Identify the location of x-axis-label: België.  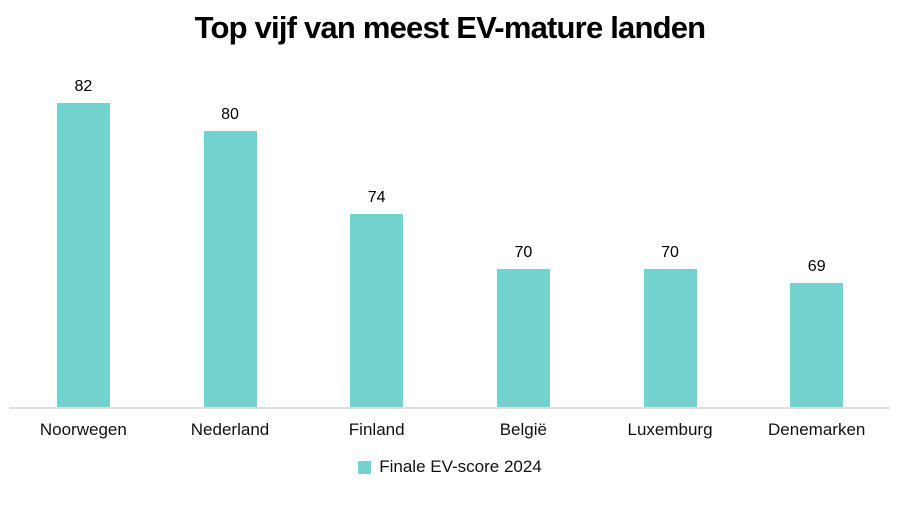
(523, 429).